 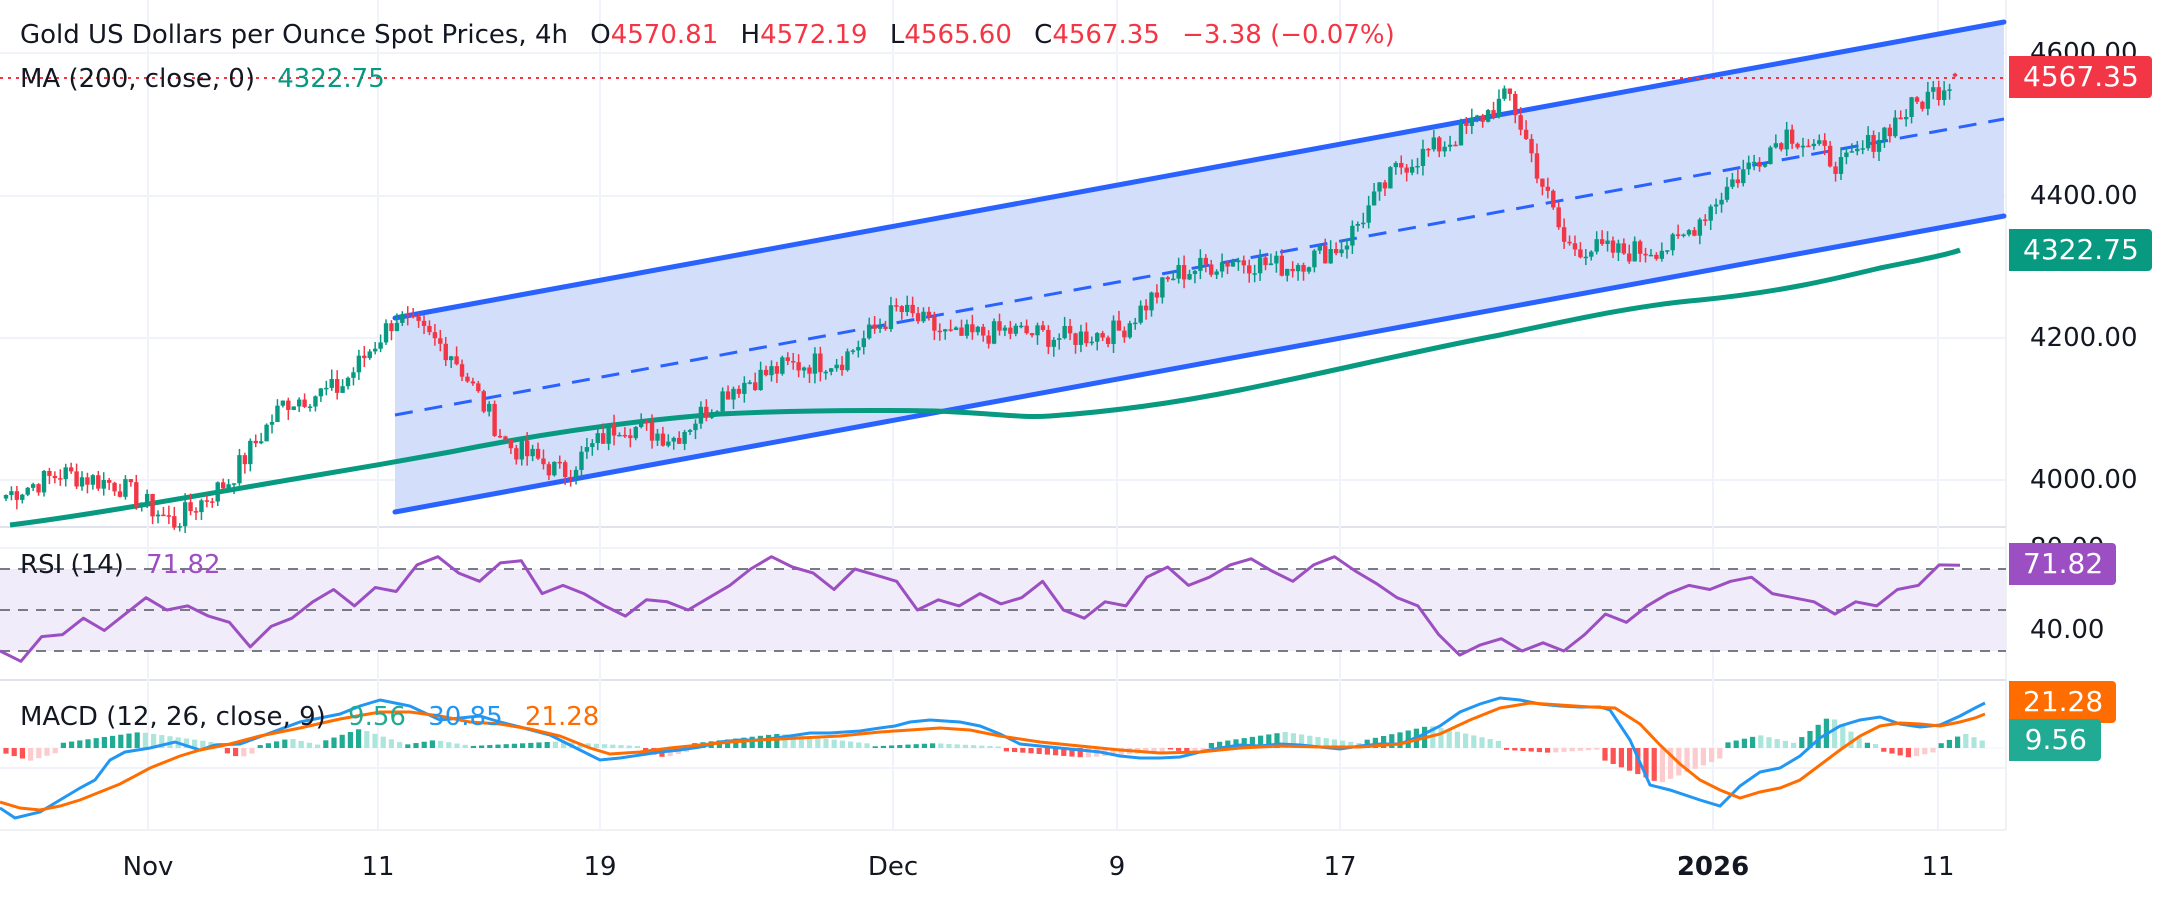 What do you see at coordinates (331, 79) in the screenshot?
I see `ma-value: 4322.75` at bounding box center [331, 79].